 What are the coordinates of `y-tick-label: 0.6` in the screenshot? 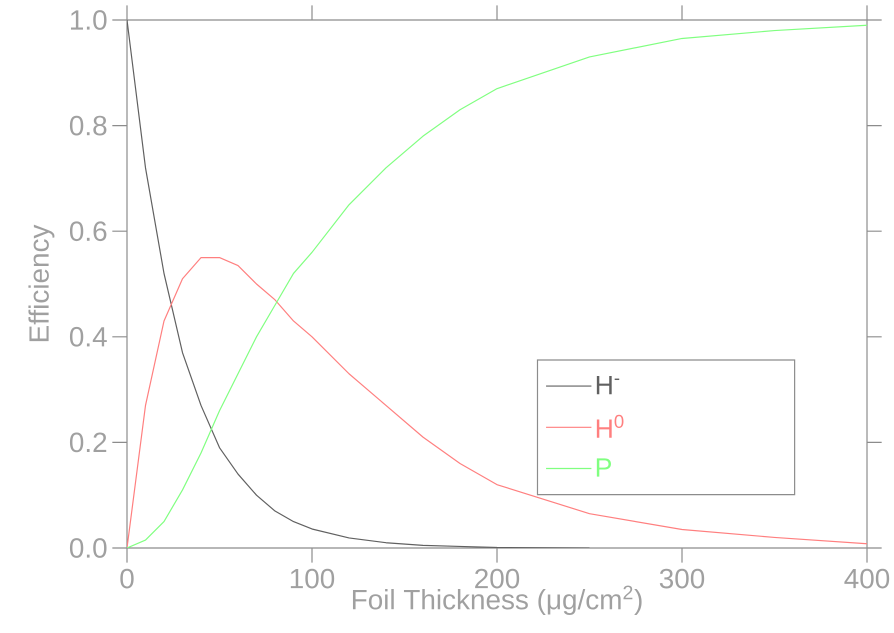 It's located at (88, 231).